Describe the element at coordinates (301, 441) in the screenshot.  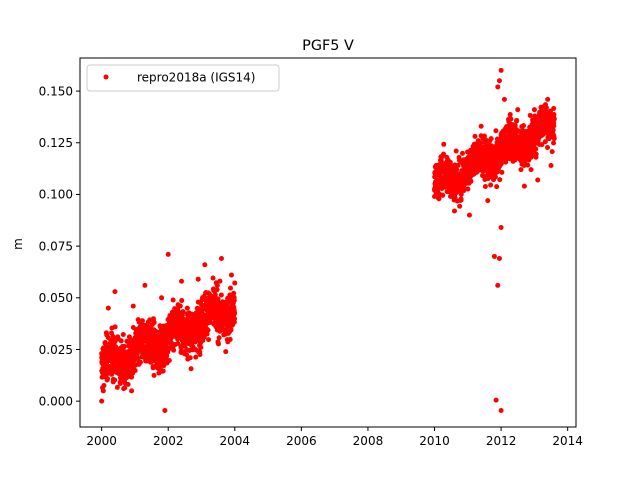
I see `x-tick-label: 2006` at that location.